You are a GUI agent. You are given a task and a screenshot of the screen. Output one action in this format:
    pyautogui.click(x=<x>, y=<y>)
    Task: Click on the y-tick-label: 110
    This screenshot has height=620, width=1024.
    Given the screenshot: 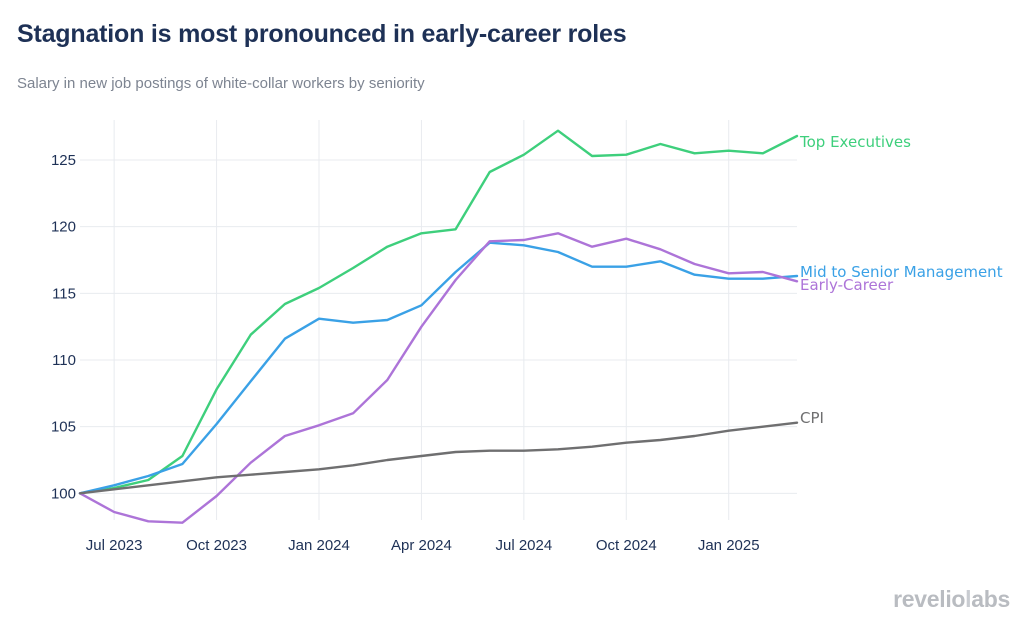 What is the action you would take?
    pyautogui.click(x=64, y=360)
    